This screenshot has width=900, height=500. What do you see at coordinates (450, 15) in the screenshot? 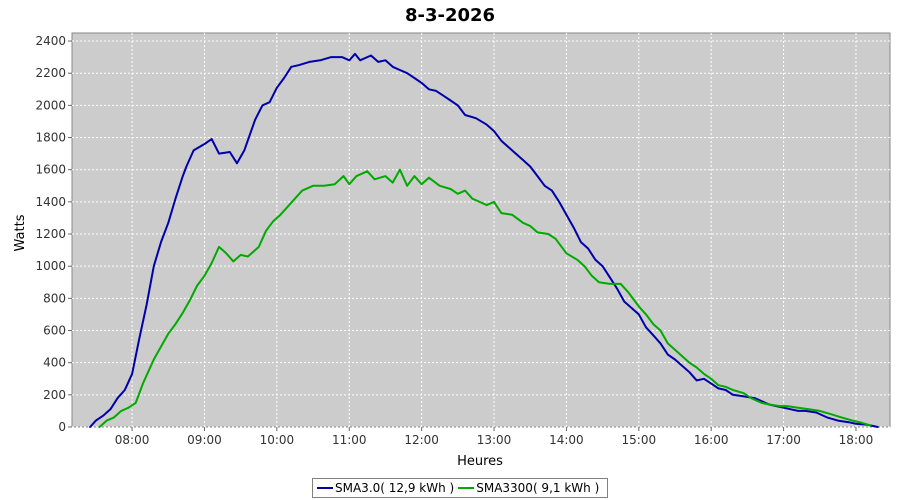
I see `chart-title: 8-3-2026` at bounding box center [450, 15].